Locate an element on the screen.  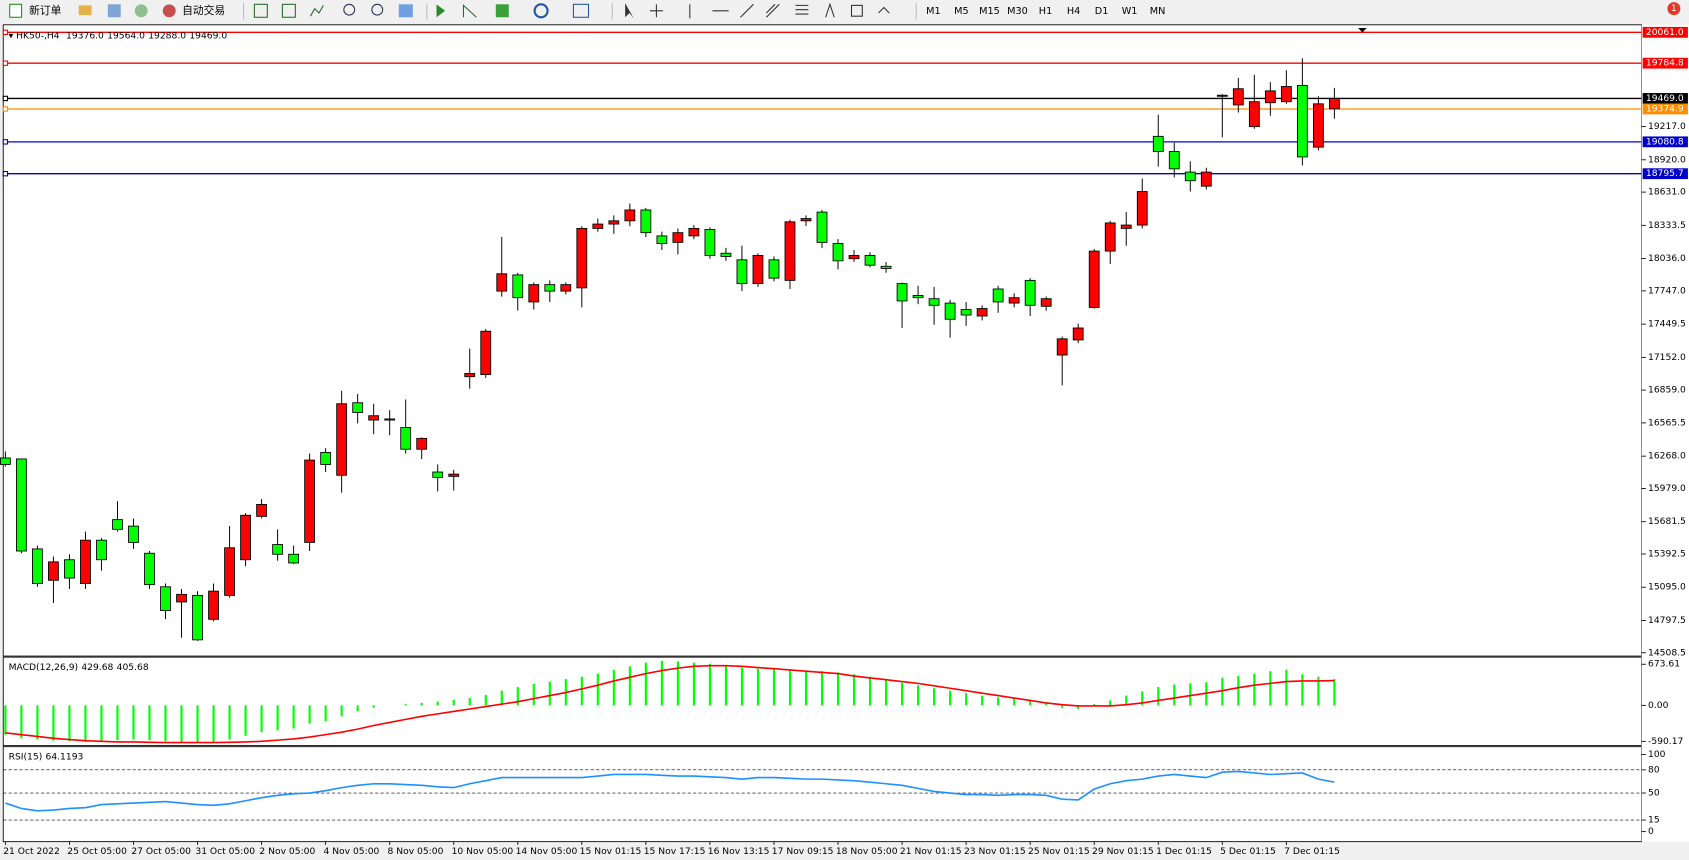
shift-icon is located at coordinates (469, 11).